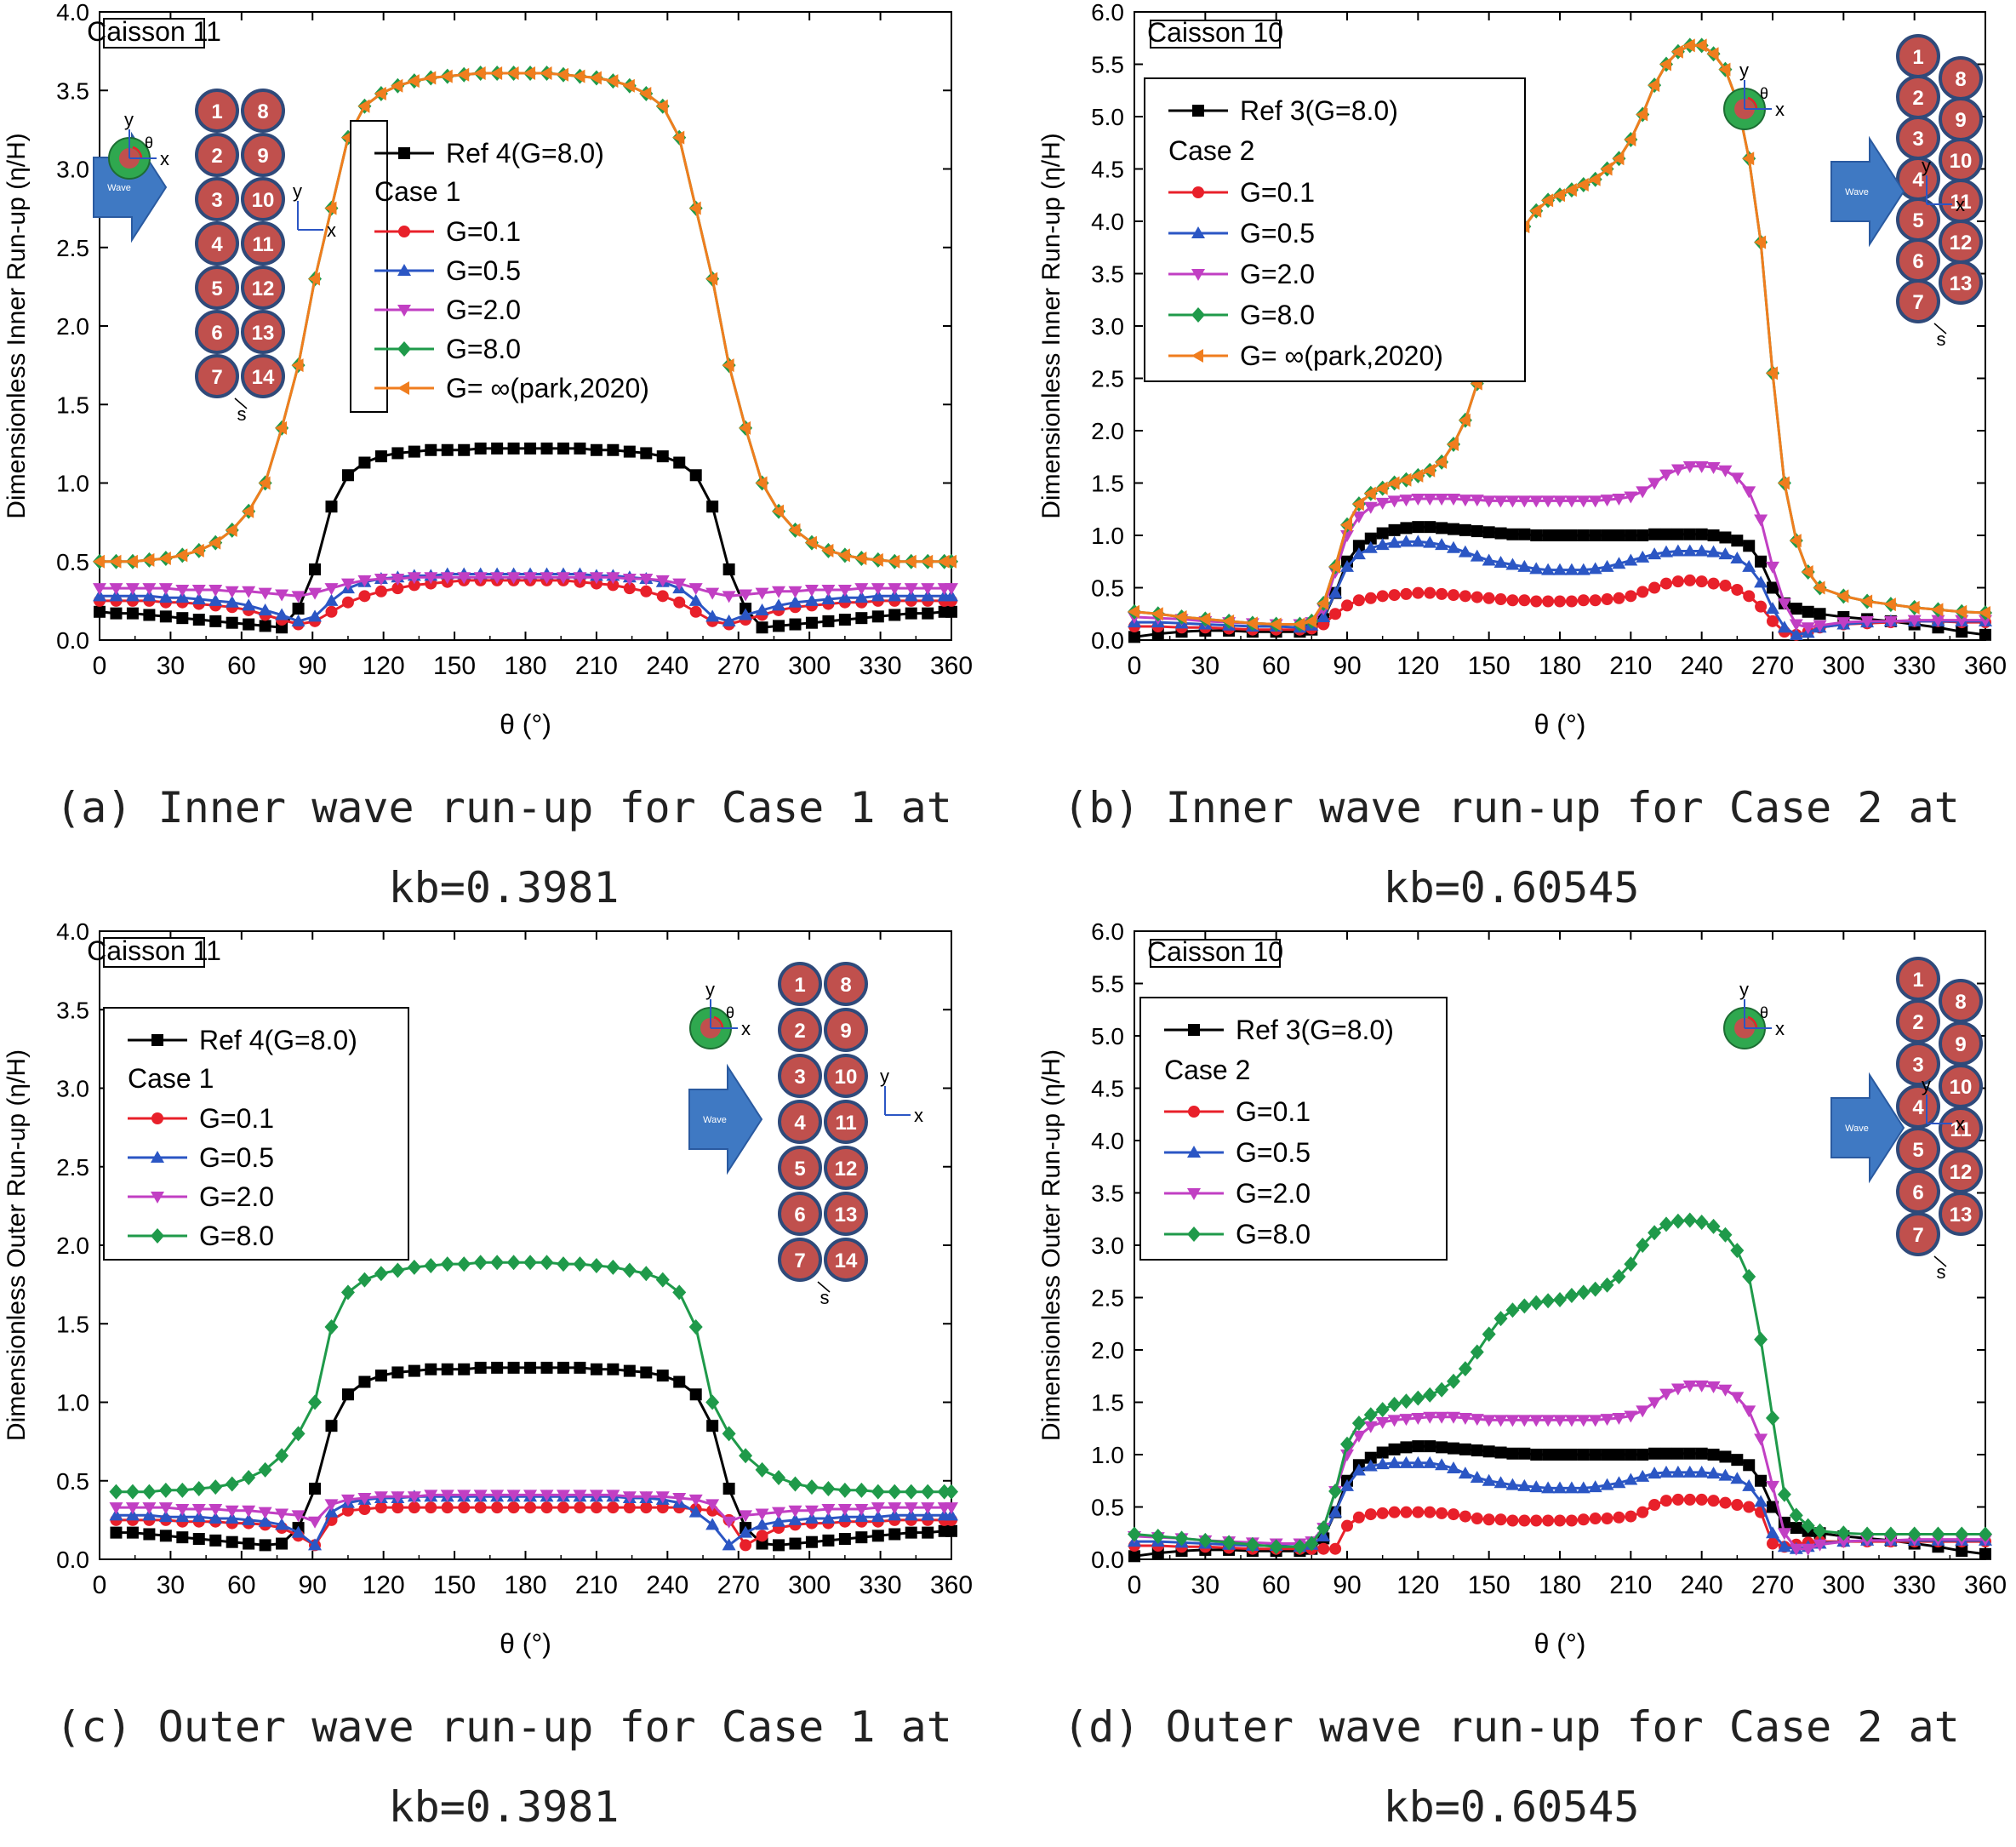  What do you see at coordinates (241, 666) in the screenshot?
I see `x-tick-label: 60` at bounding box center [241, 666].